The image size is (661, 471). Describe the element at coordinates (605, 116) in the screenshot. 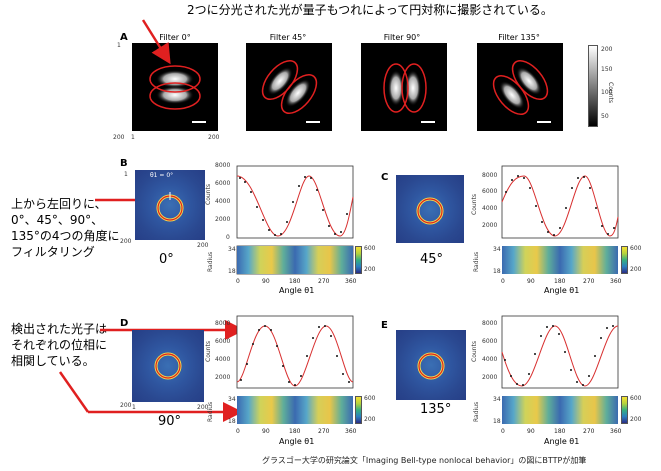

I see `colorbar-tick-50: 50` at that location.